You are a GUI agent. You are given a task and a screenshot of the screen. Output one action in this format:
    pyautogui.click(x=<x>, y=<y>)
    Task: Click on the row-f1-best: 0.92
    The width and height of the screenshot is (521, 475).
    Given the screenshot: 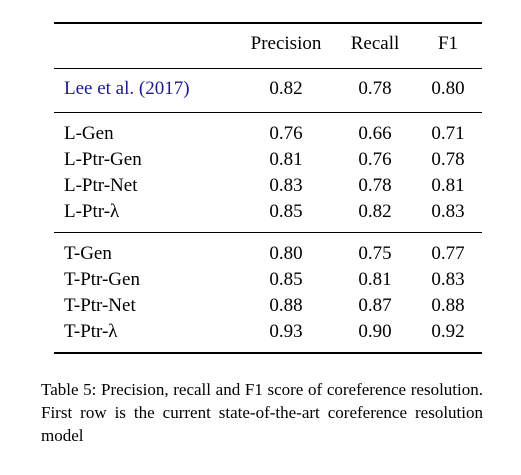 What is the action you would take?
    pyautogui.click(x=448, y=331)
    